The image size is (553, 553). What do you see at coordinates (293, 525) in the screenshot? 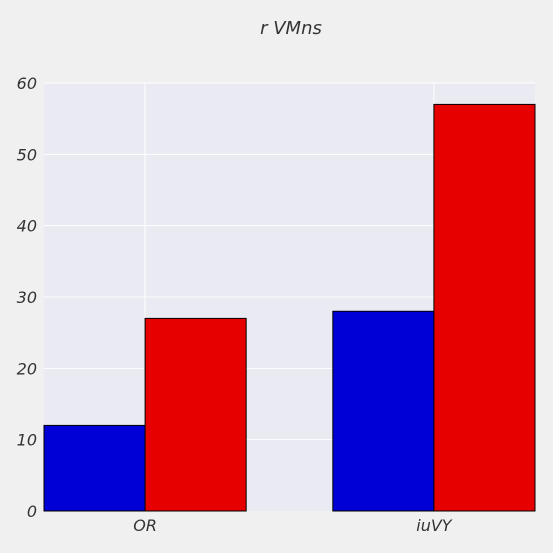
I see `x-axis-ticks: OR iuVY` at bounding box center [293, 525].